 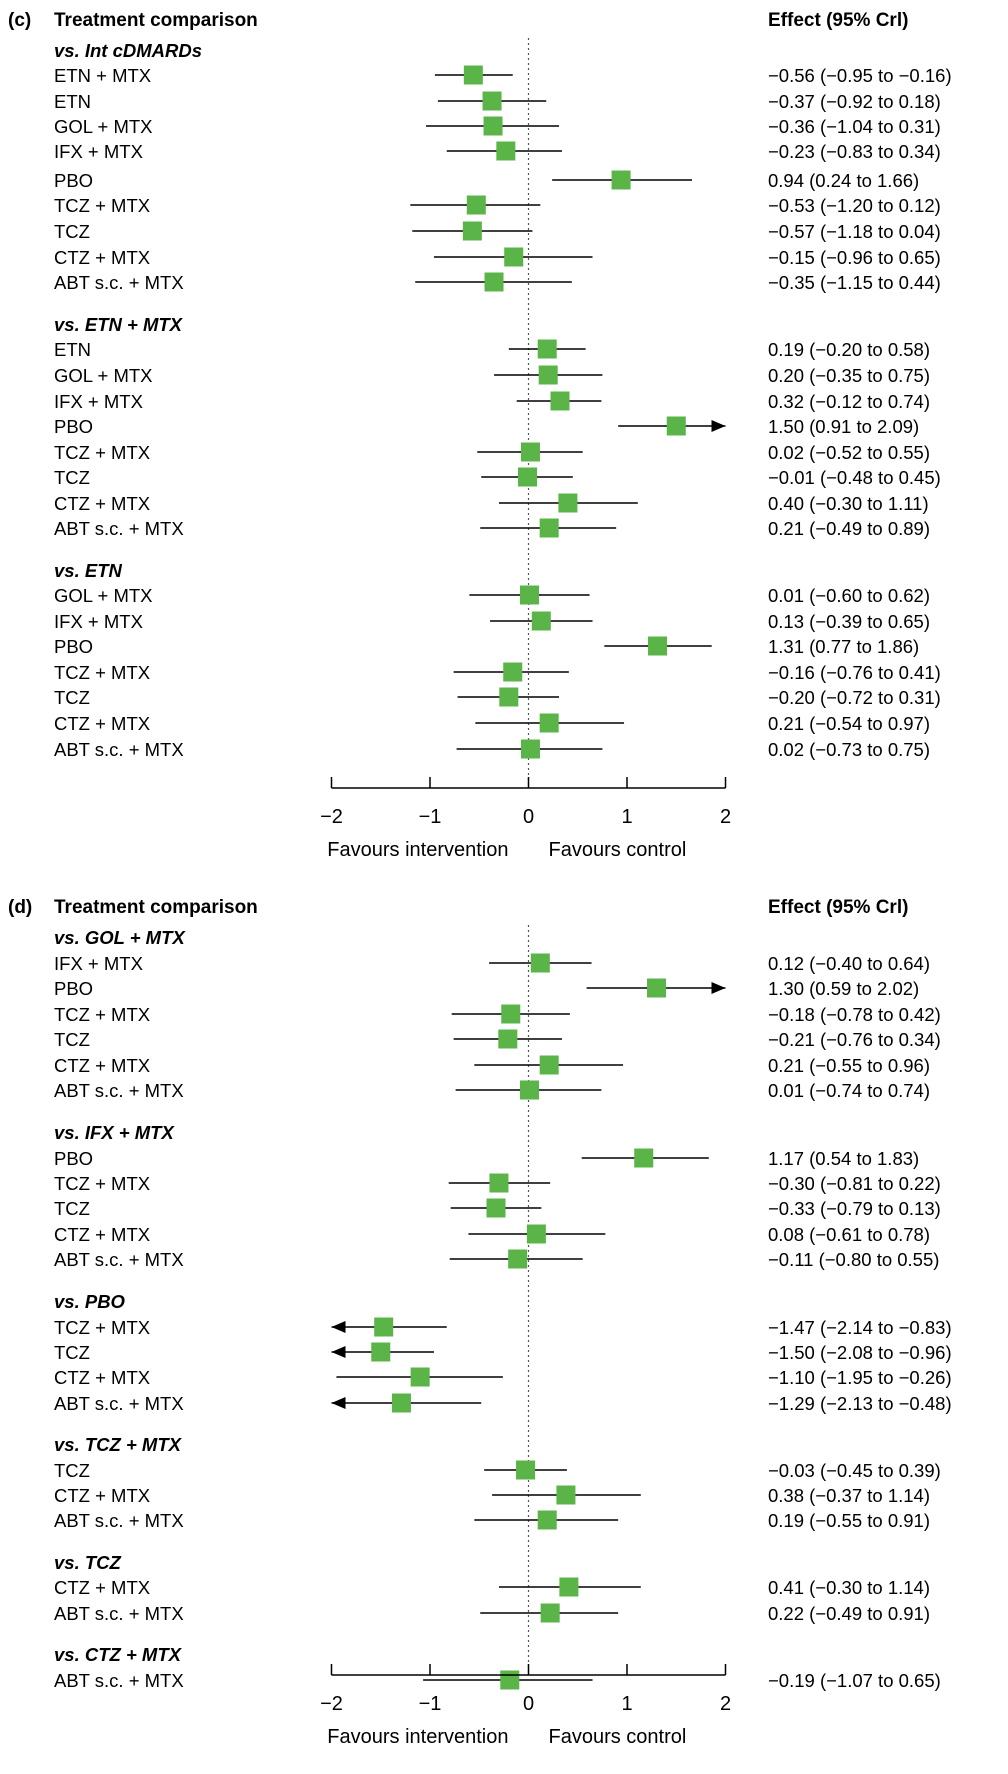 What do you see at coordinates (618, 1737) in the screenshot?
I see `x-axis-label-right: Favours control` at bounding box center [618, 1737].